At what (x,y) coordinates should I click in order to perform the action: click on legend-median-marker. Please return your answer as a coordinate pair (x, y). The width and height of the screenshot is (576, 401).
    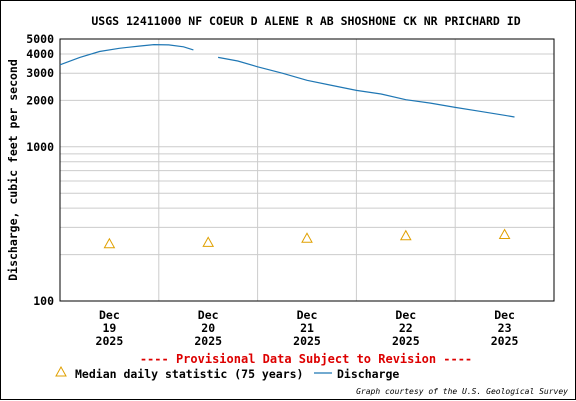
    Looking at the image, I should click on (61, 371).